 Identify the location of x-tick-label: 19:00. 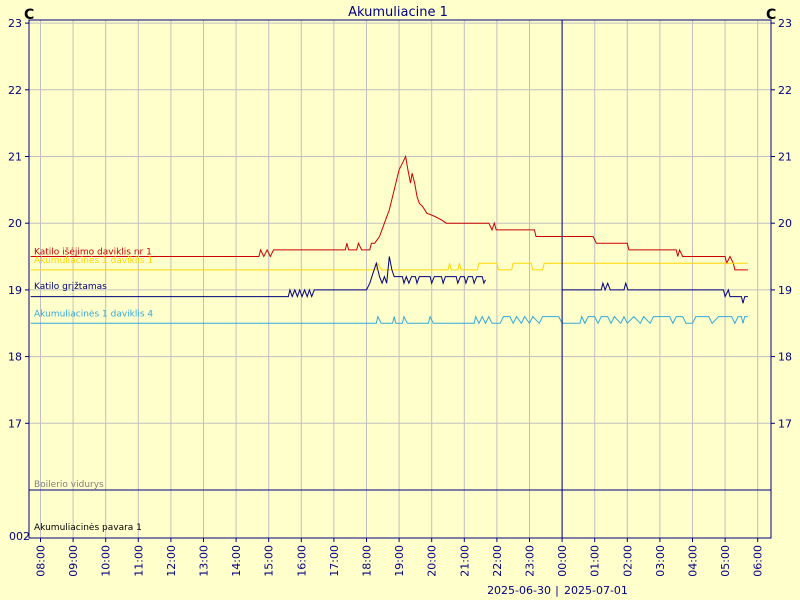
(399, 561).